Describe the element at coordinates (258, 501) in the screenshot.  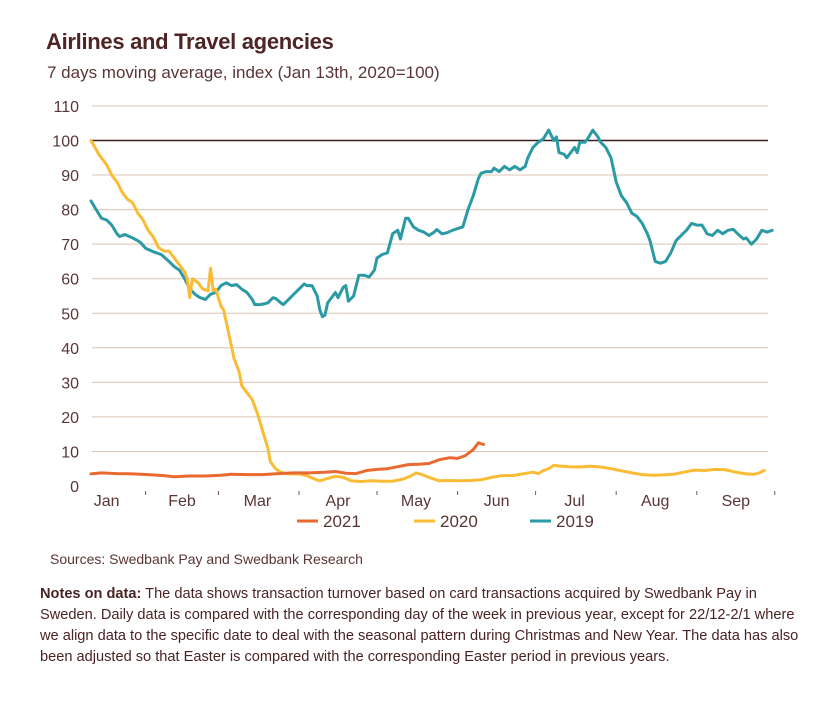
I see `x-tick-label: Mar` at that location.